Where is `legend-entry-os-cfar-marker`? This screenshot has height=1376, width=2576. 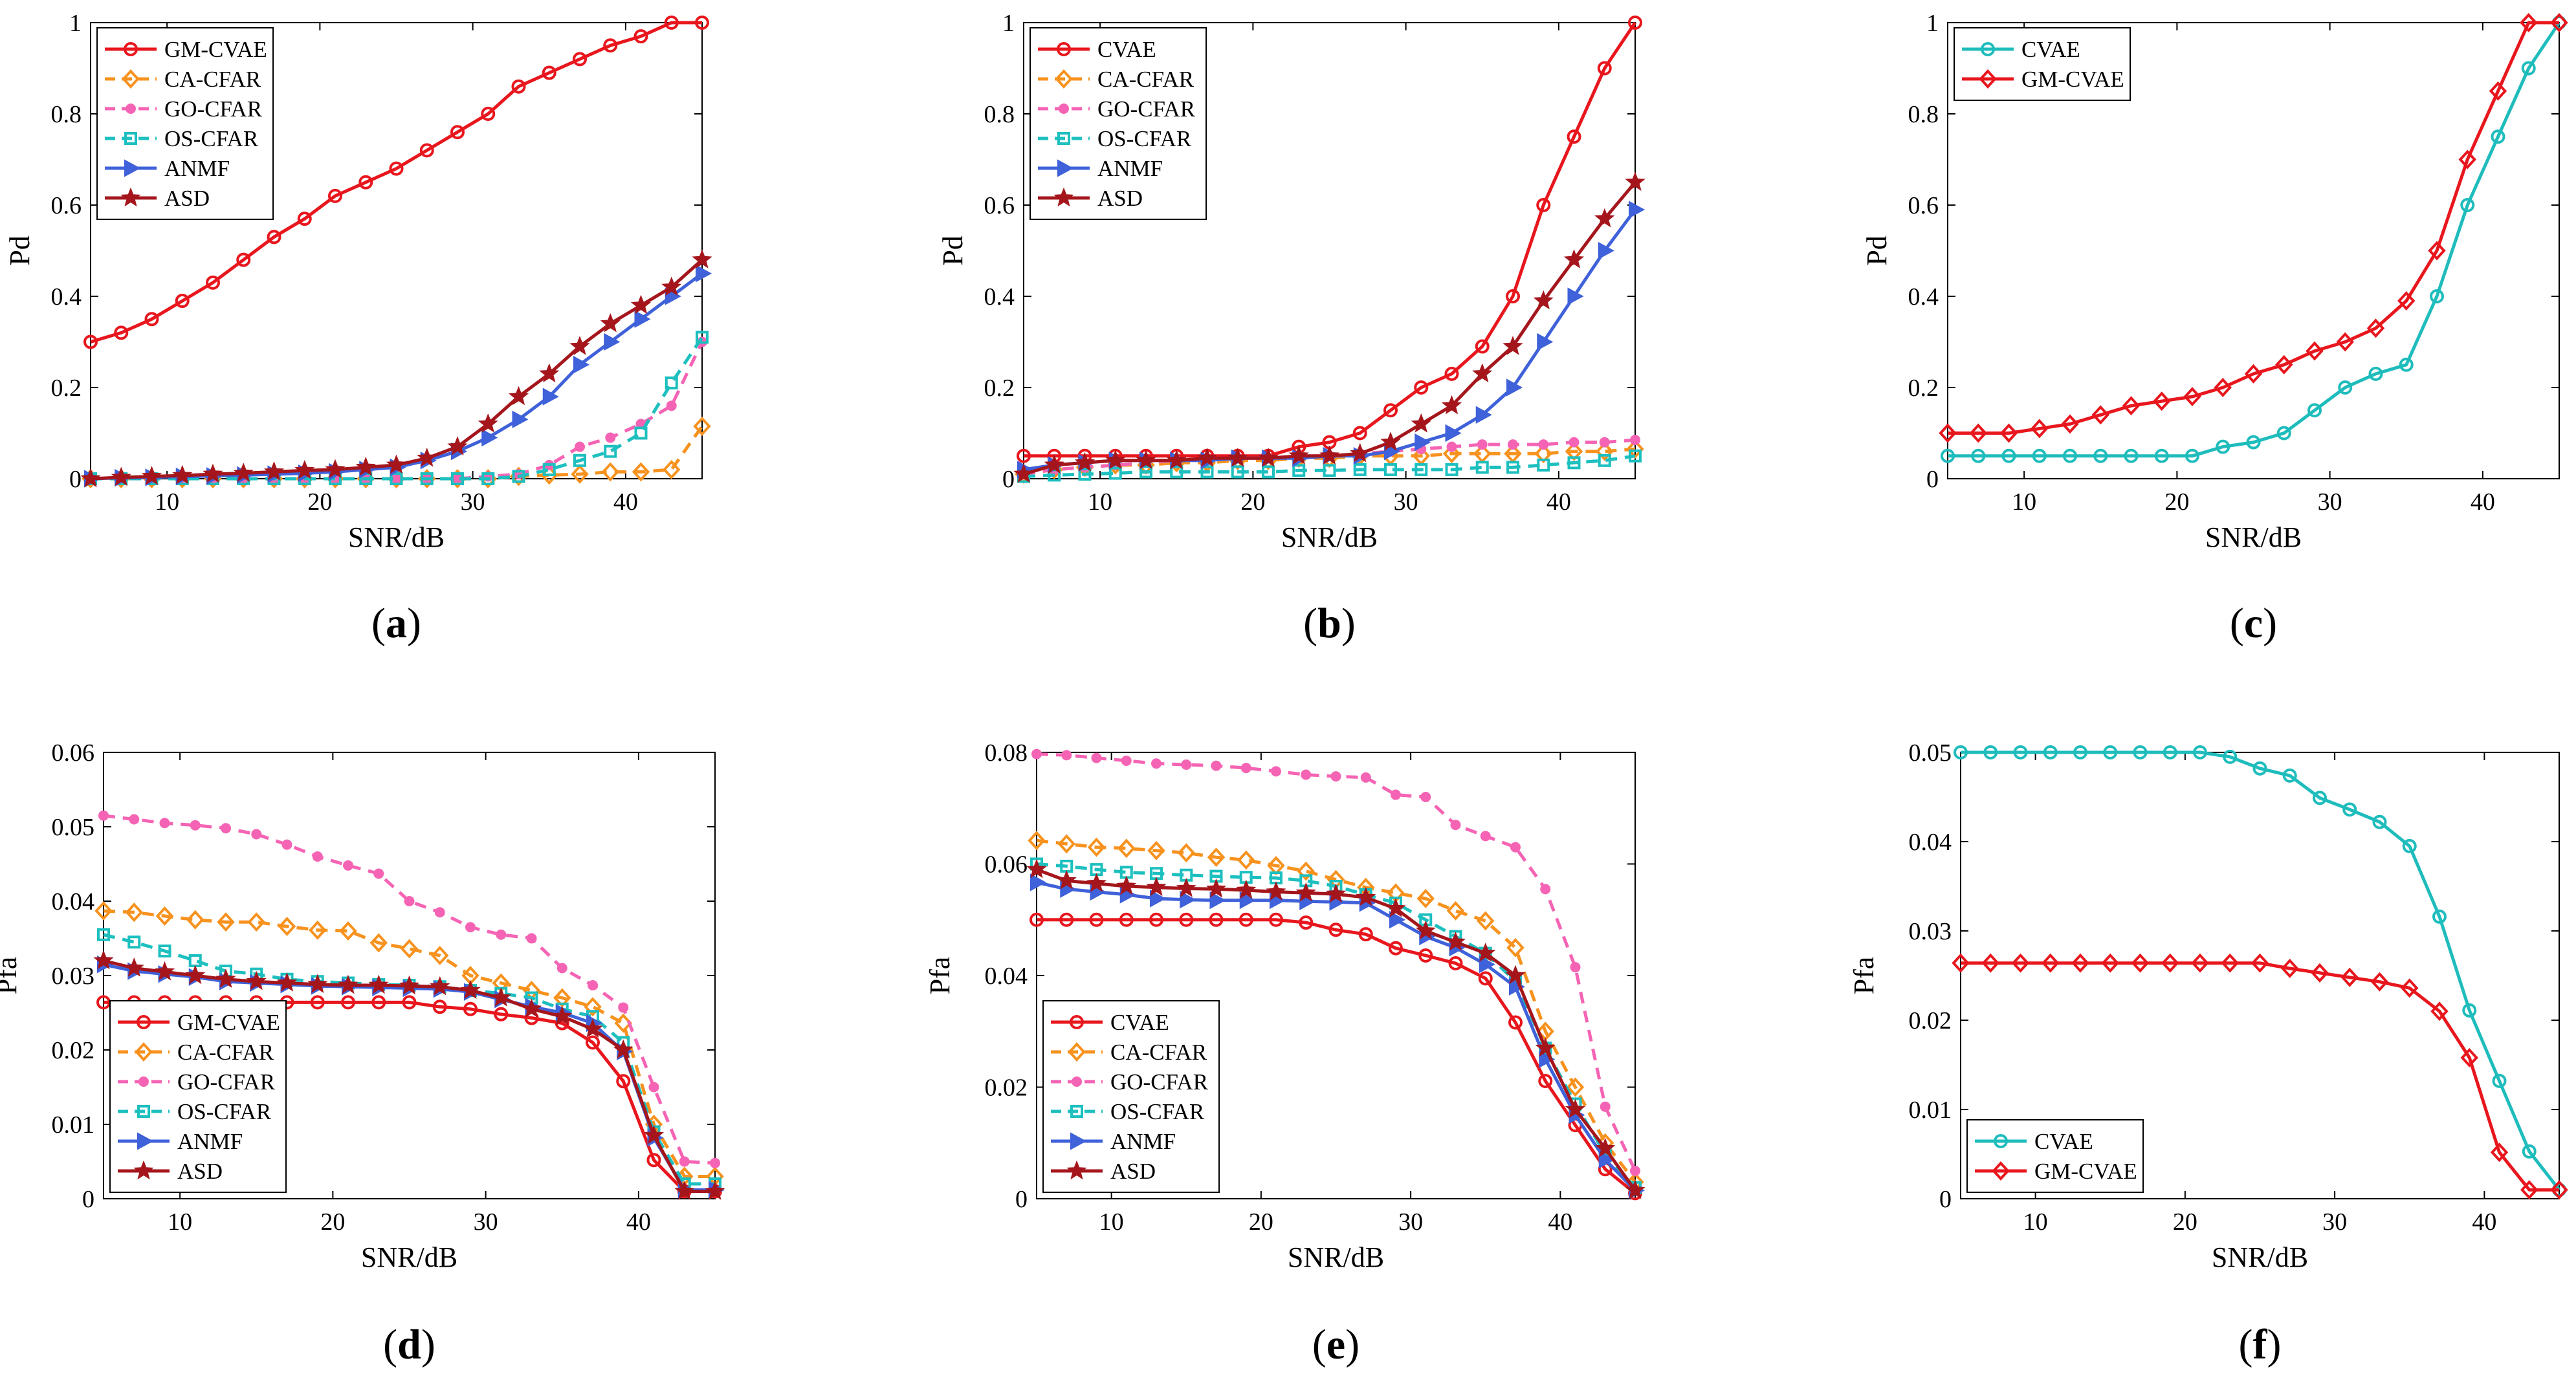
legend-entry-os-cfar-marker is located at coordinates (144, 1111).